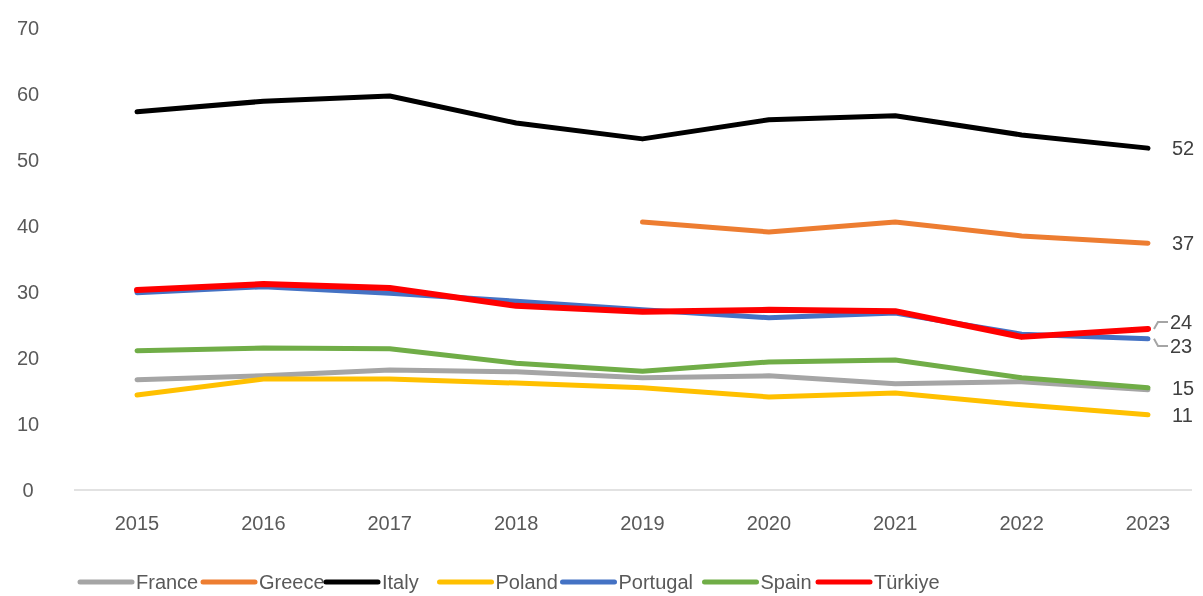 This screenshot has width=1203, height=596. I want to click on data-label: 52, so click(1183, 148).